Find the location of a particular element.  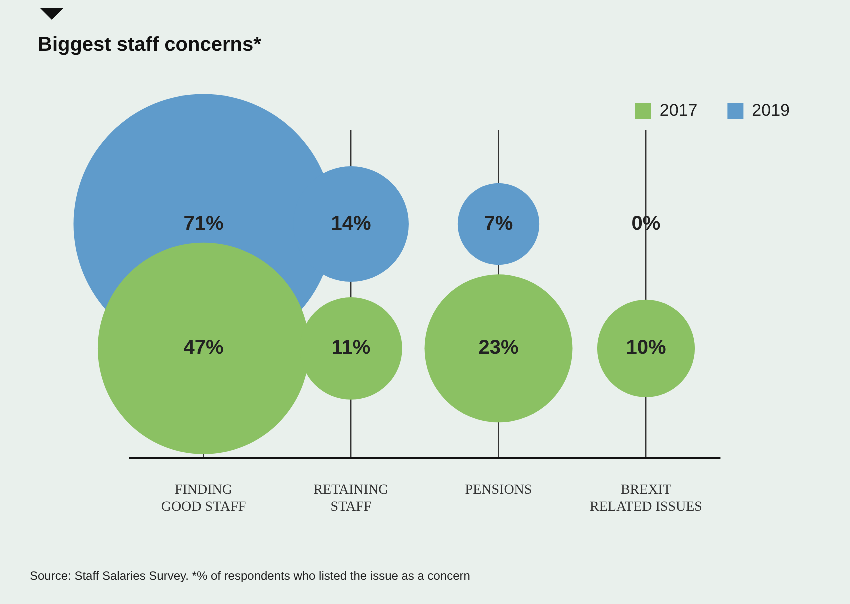

data-label: 14% is located at coordinates (351, 223).